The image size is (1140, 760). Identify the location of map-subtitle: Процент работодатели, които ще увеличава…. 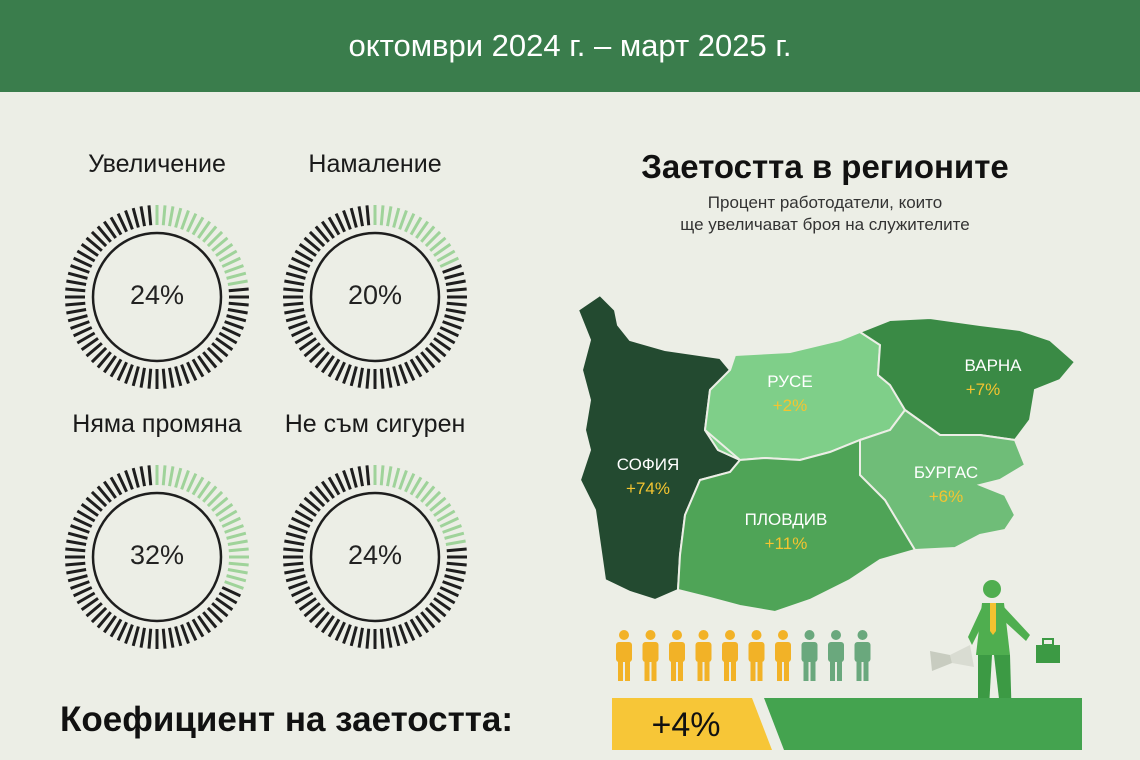
(825, 214).